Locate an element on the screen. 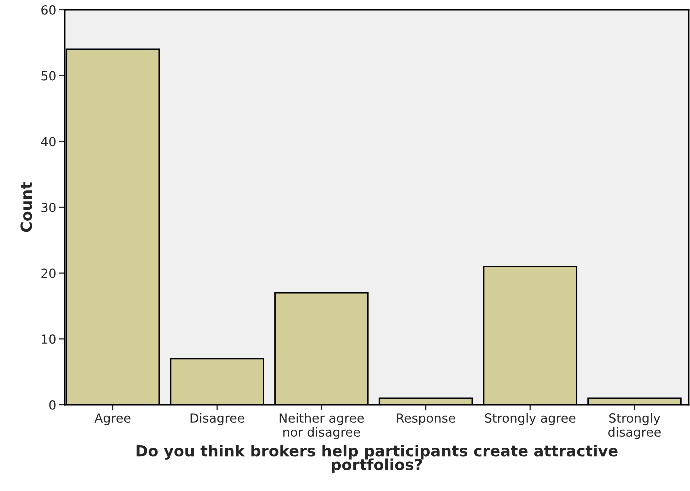 The height and width of the screenshot is (491, 690). x-axis-title: Do you think brokers help participants create attractive portfolios? is located at coordinates (377, 459).